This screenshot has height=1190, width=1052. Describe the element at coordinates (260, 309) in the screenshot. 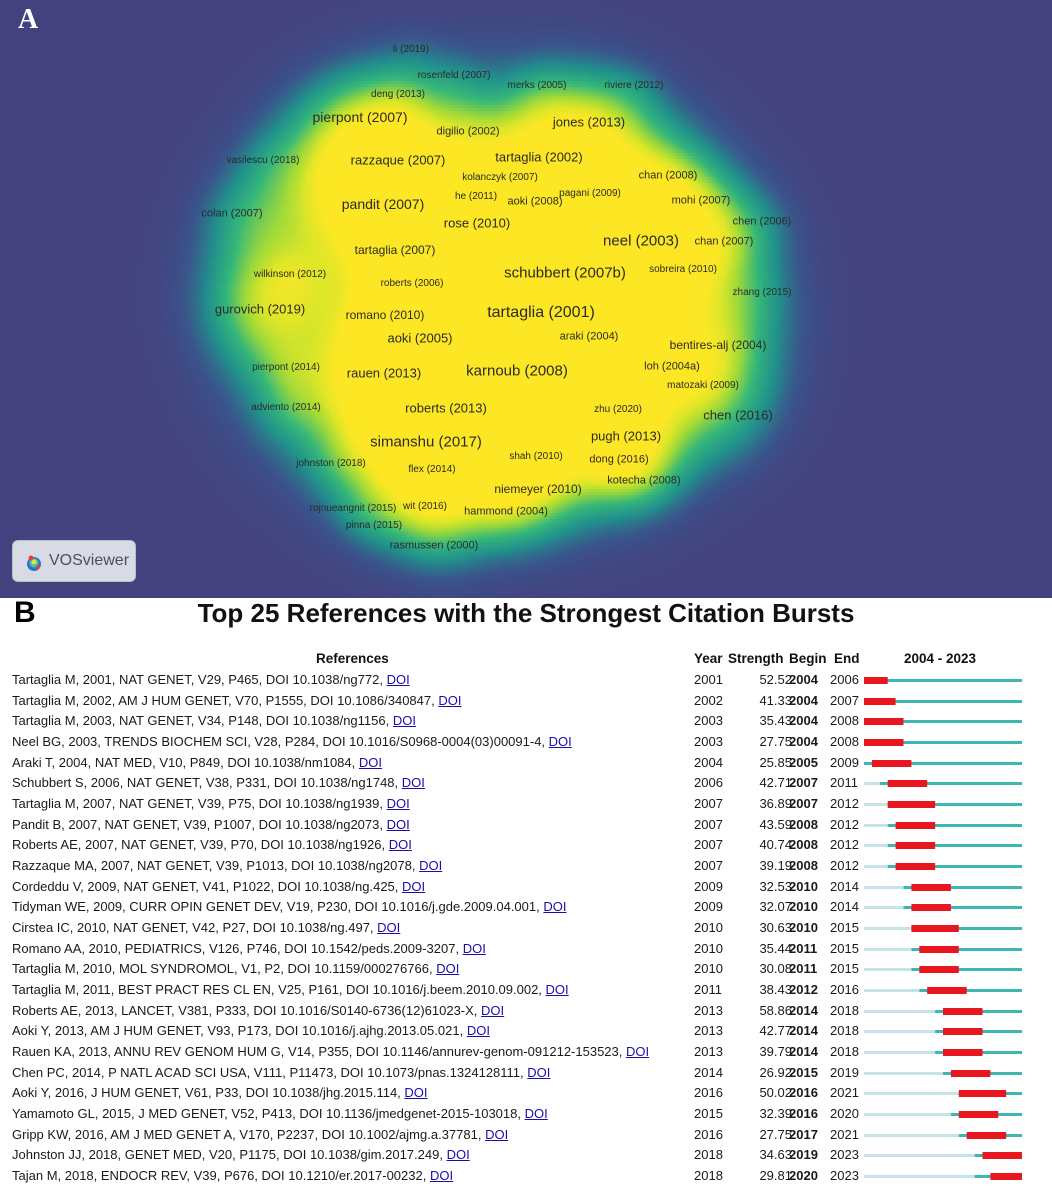

I see `node-label: gurovich (2019)` at that location.